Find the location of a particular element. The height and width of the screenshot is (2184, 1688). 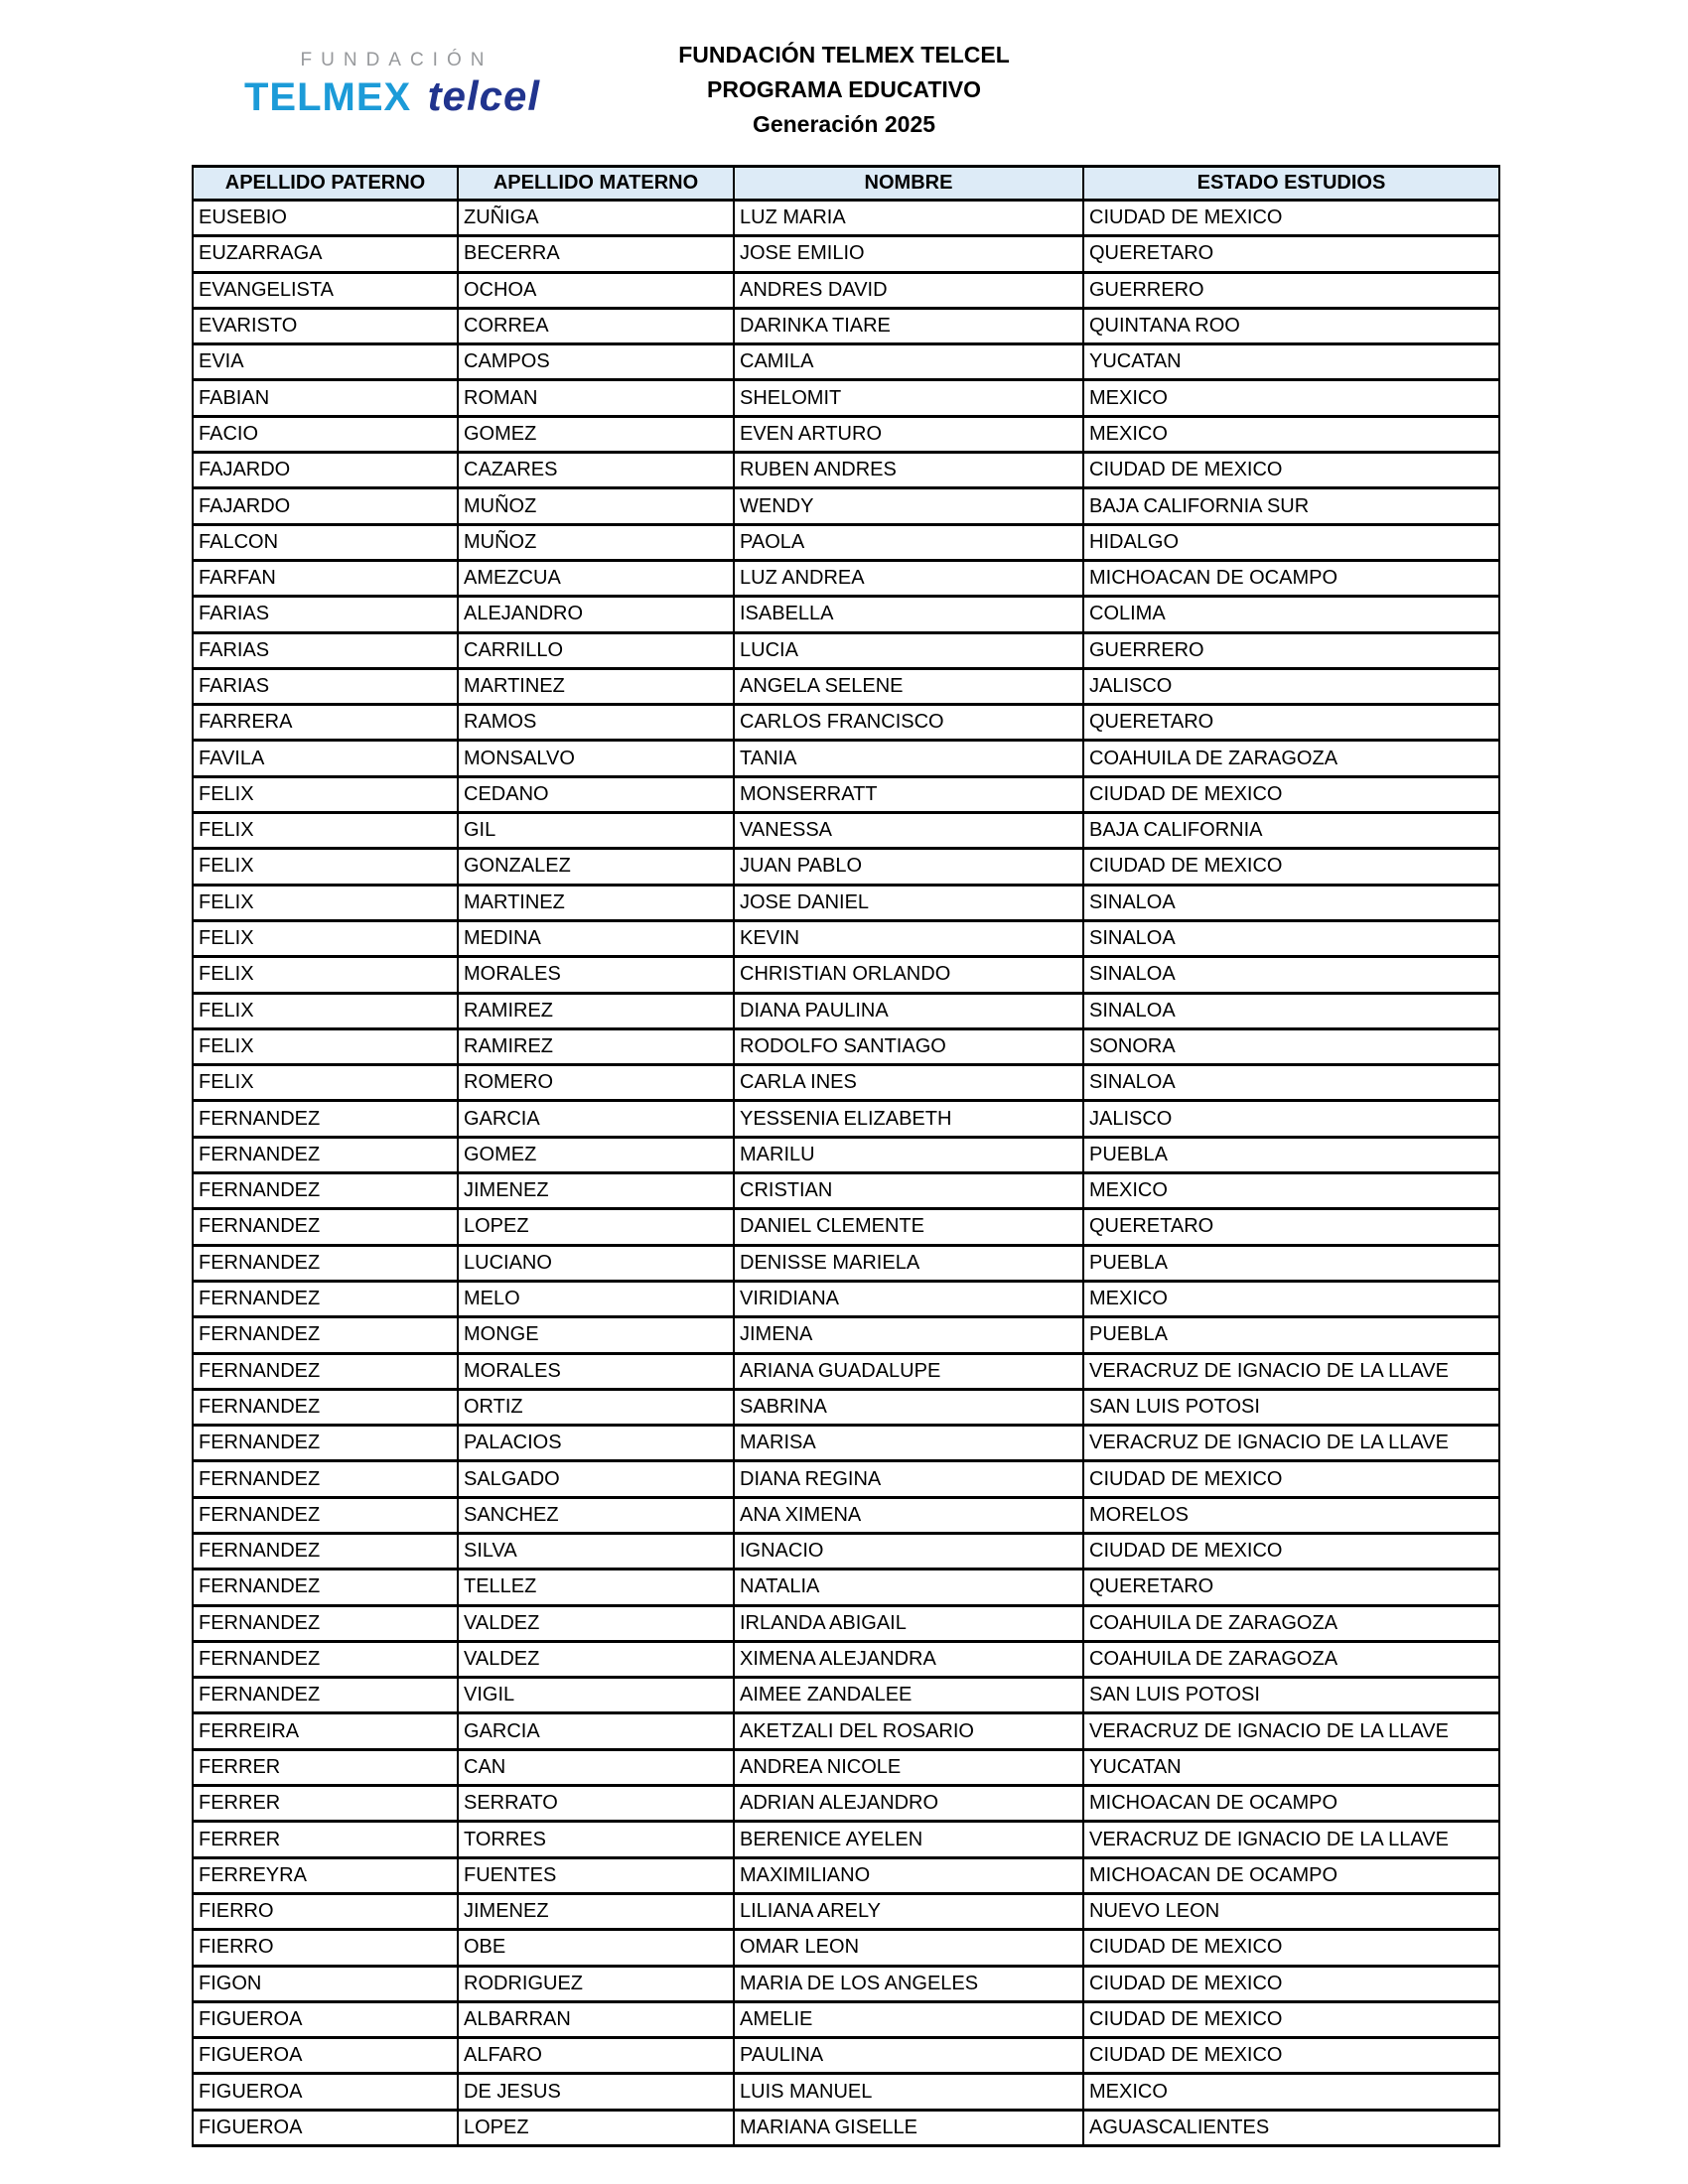

cell: ARIANA GUADALUPE is located at coordinates (908, 1371).